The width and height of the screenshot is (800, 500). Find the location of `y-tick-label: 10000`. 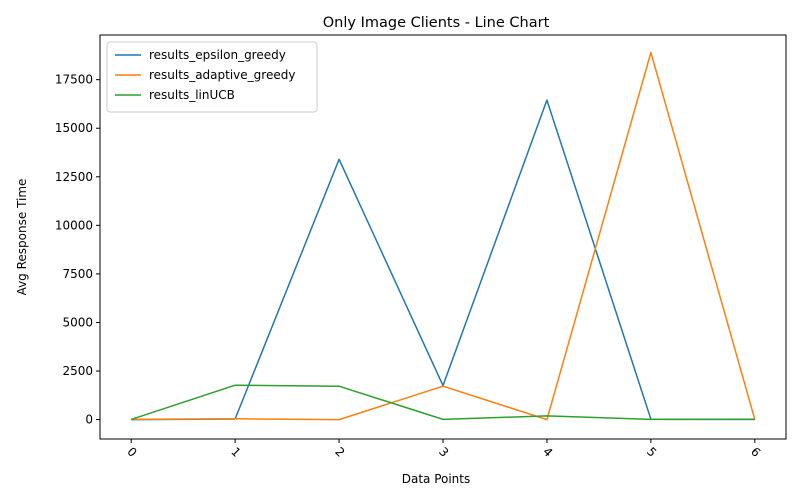

y-tick-label: 10000 is located at coordinates (74, 225).